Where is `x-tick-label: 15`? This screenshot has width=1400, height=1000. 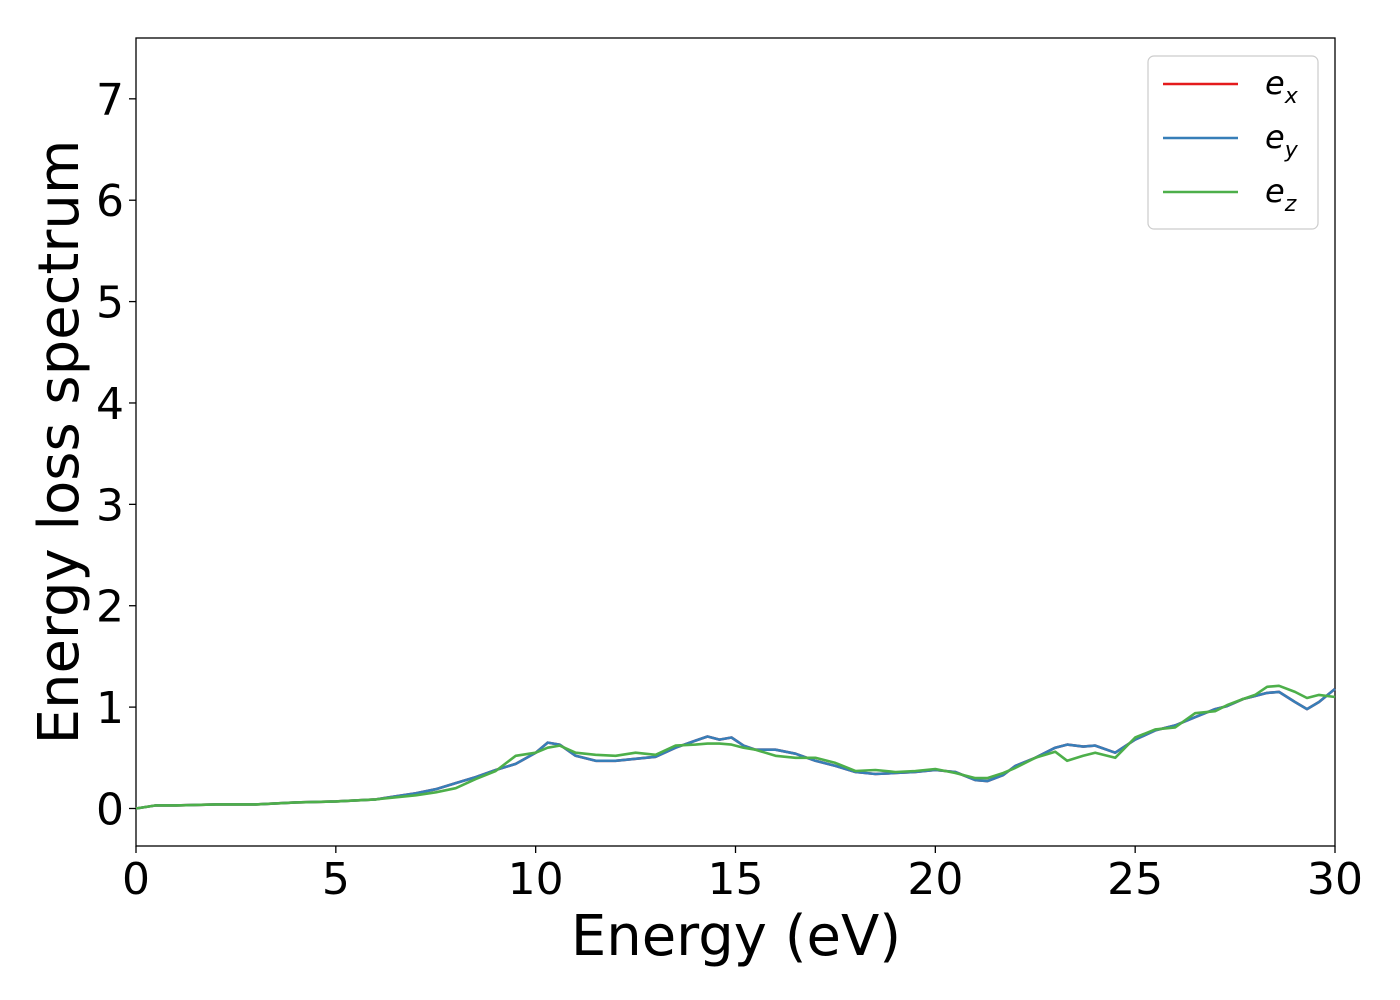
x-tick-label: 15 is located at coordinates (736, 879).